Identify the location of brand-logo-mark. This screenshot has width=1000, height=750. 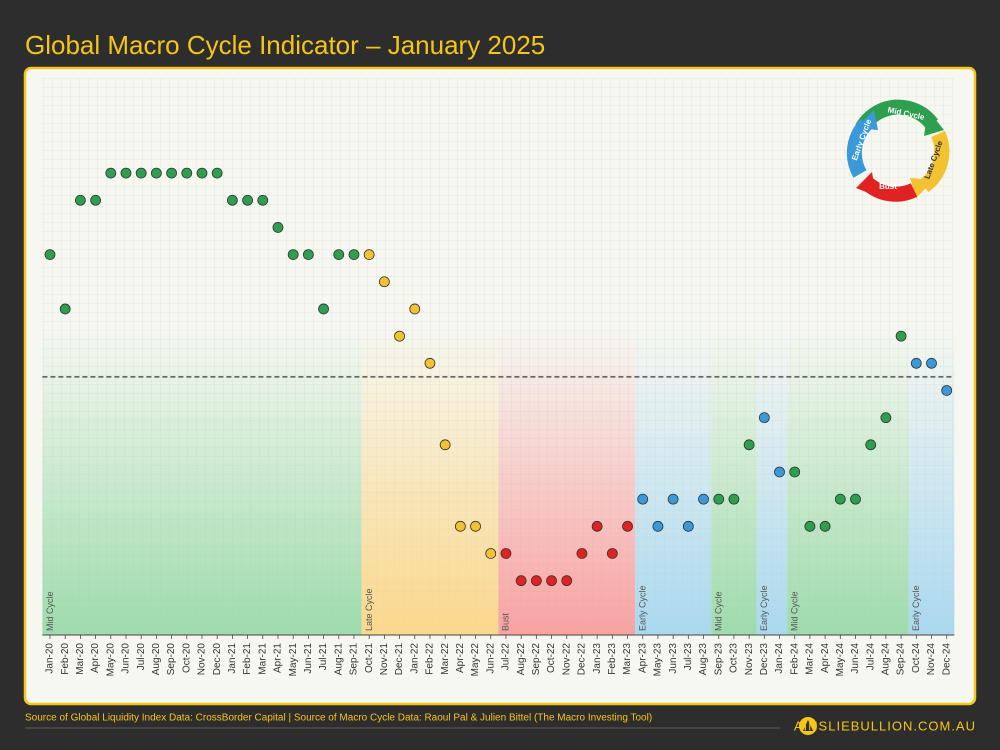
(808, 725).